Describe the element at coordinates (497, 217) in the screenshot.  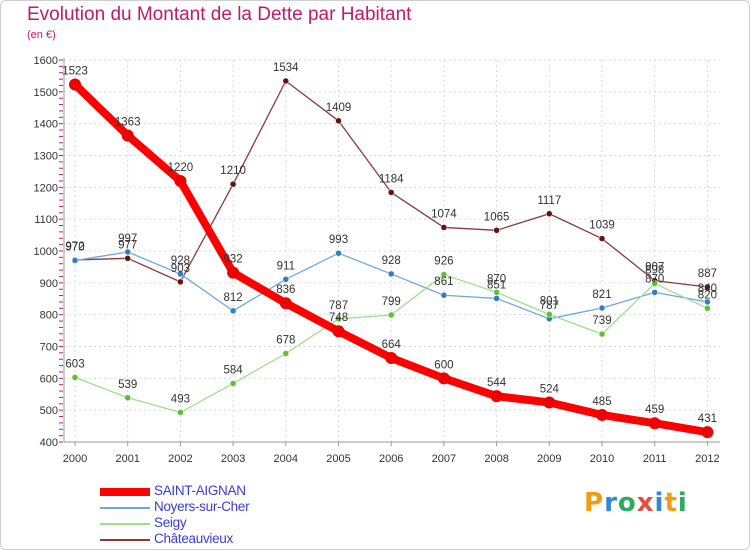
I see `data-label: 1065` at that location.